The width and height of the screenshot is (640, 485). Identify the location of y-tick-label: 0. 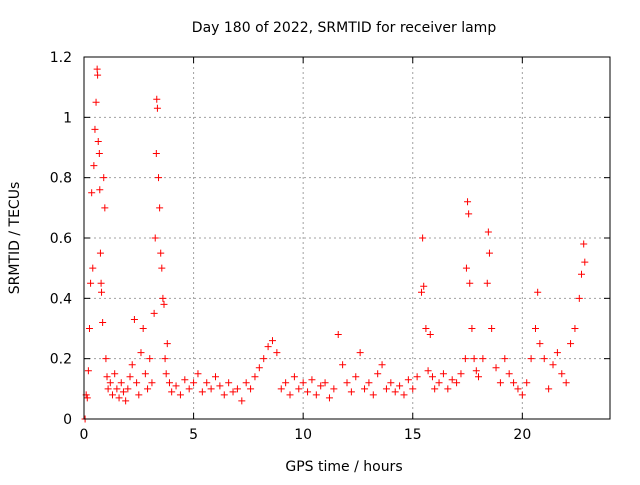
(67, 420).